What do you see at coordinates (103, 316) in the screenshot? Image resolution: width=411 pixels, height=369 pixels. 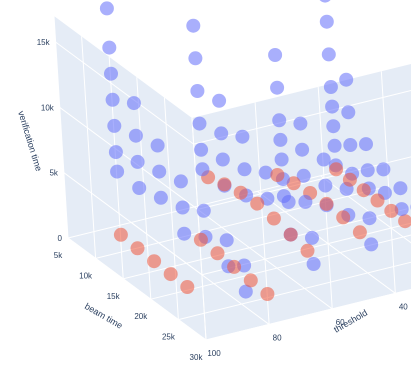 I see `x-axis-title: beam time` at bounding box center [103, 316].